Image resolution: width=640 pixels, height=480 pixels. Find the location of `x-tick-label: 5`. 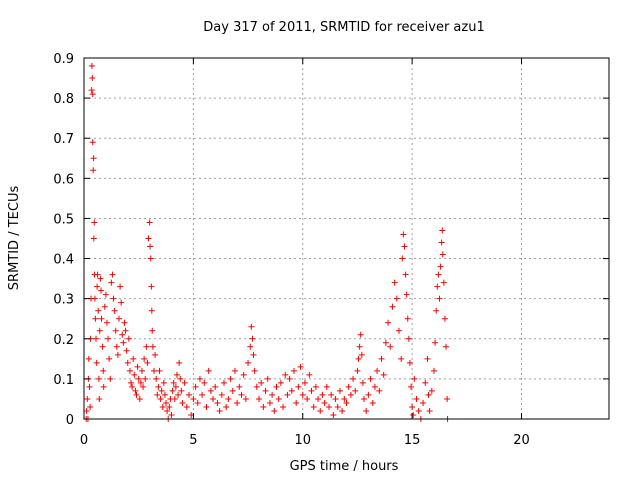

x-tick-label: 5 is located at coordinates (193, 440).